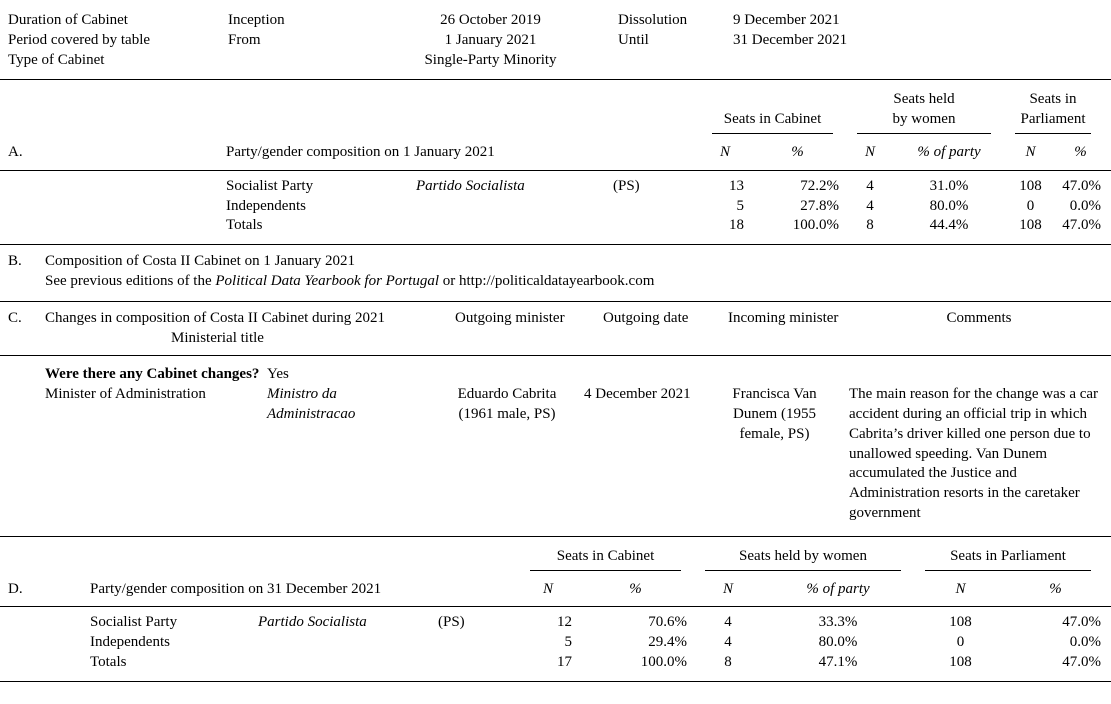 This screenshot has height=704, width=1111. What do you see at coordinates (56, 59) in the screenshot?
I see `type-label: Type of Cabinet` at bounding box center [56, 59].